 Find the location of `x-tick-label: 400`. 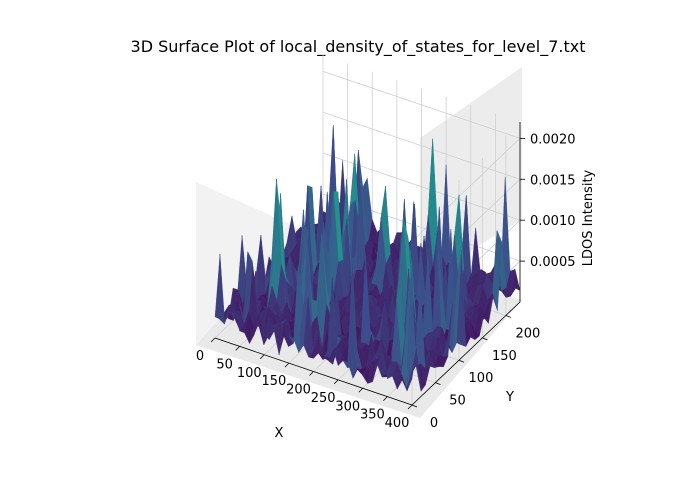

x-tick-label: 400 is located at coordinates (397, 423).